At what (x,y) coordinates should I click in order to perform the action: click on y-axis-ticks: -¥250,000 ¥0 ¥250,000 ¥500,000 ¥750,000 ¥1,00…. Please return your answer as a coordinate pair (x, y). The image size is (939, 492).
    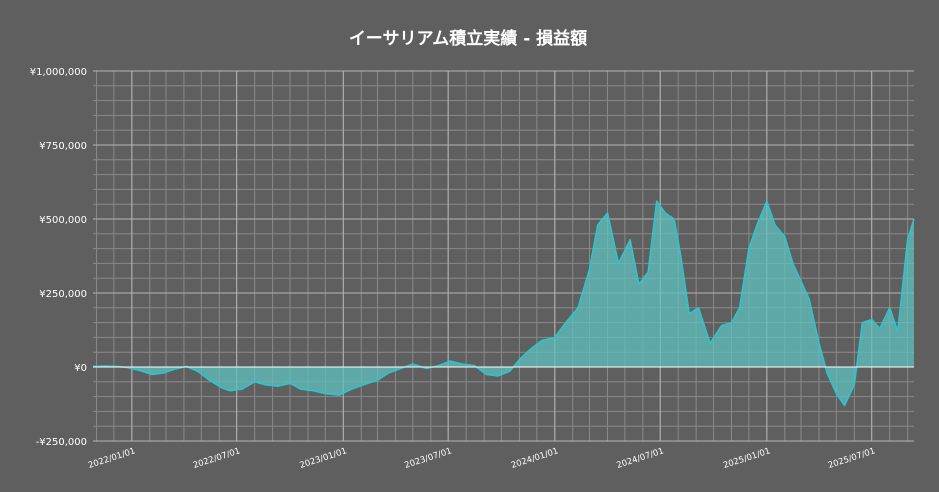
    Looking at the image, I should click on (58, 257).